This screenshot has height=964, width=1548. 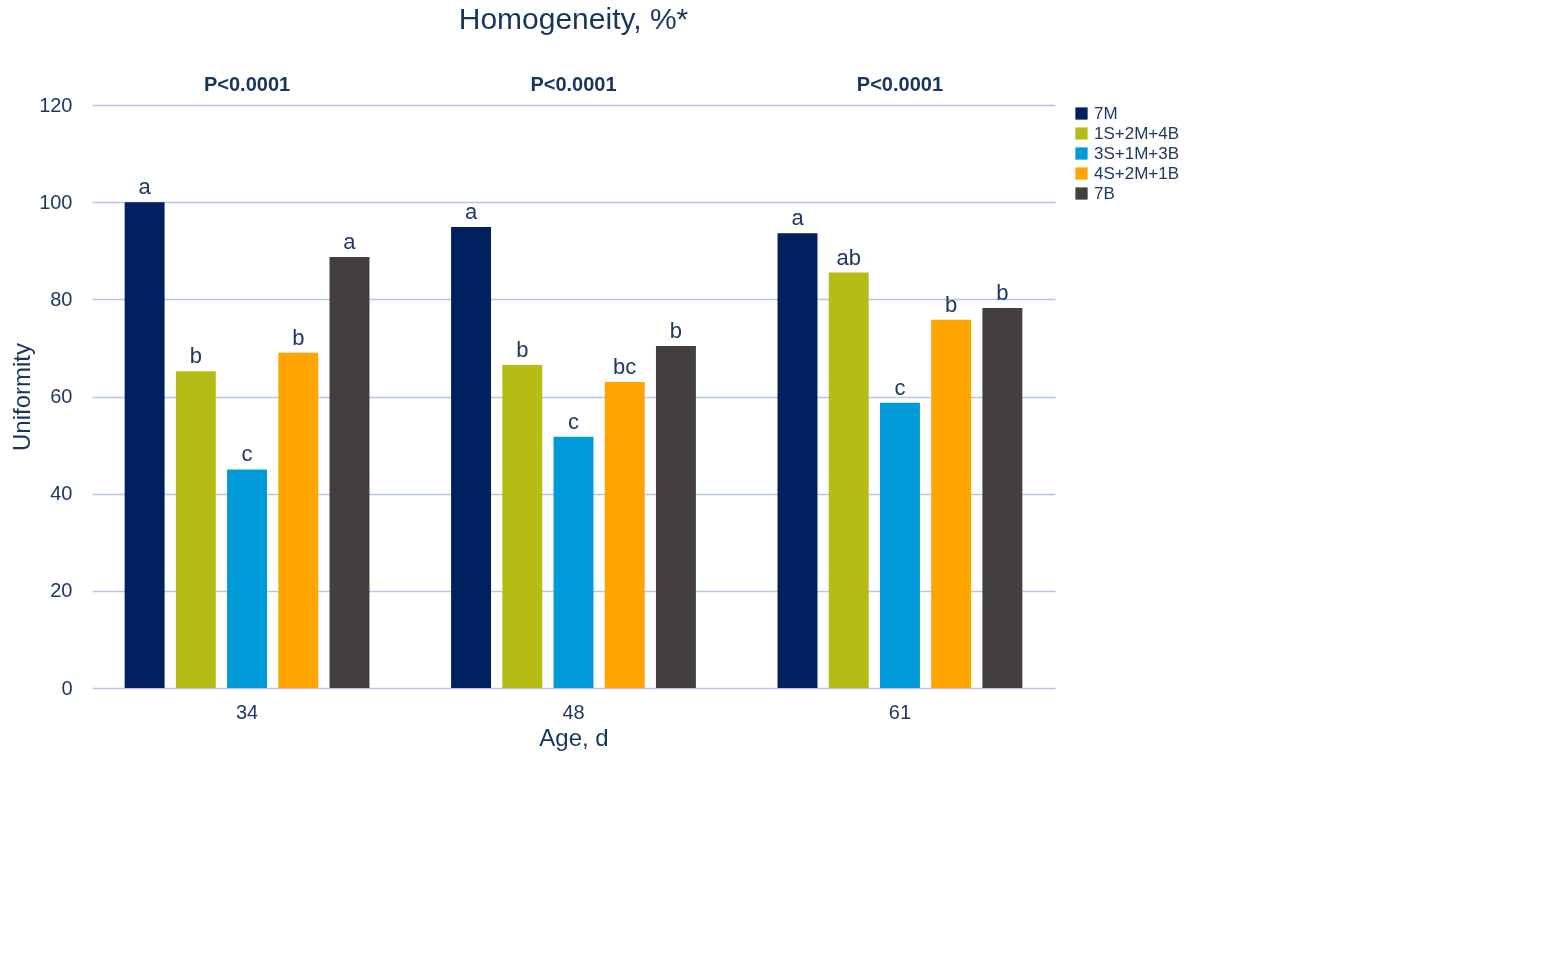 What do you see at coordinates (56, 104) in the screenshot?
I see `y-tick-label: 120` at bounding box center [56, 104].